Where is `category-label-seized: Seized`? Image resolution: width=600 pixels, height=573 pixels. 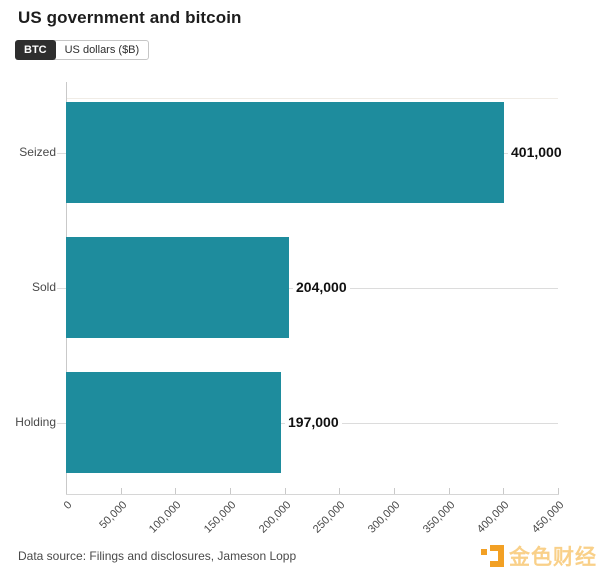
category-label-seized: Seized is located at coordinates (37, 152).